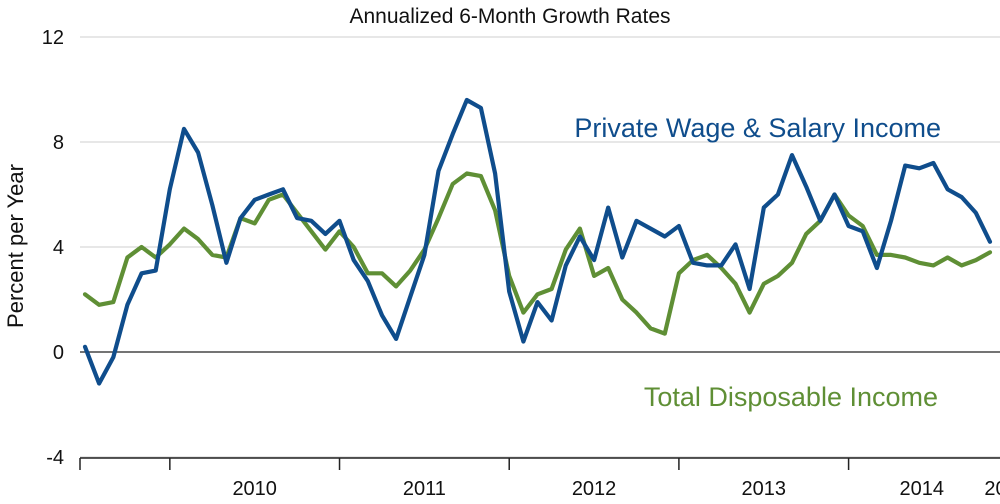 This screenshot has height=504, width=1000. I want to click on y-axis-tick-labels: 12 8 4 0 -4, so click(53, 248).